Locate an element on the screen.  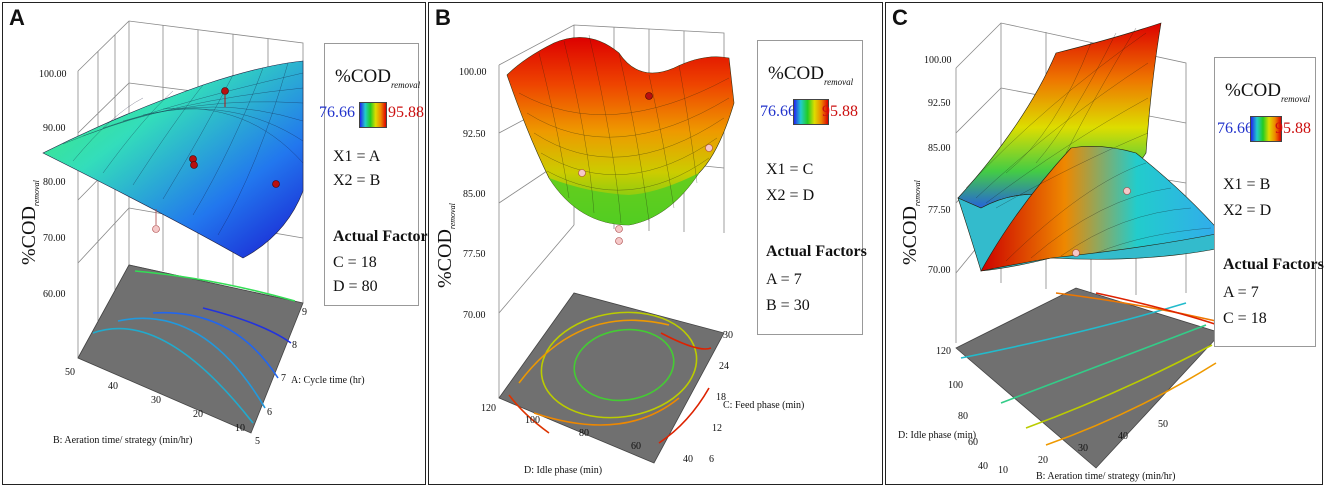
panel-label: A is located at coordinates (17, 17).